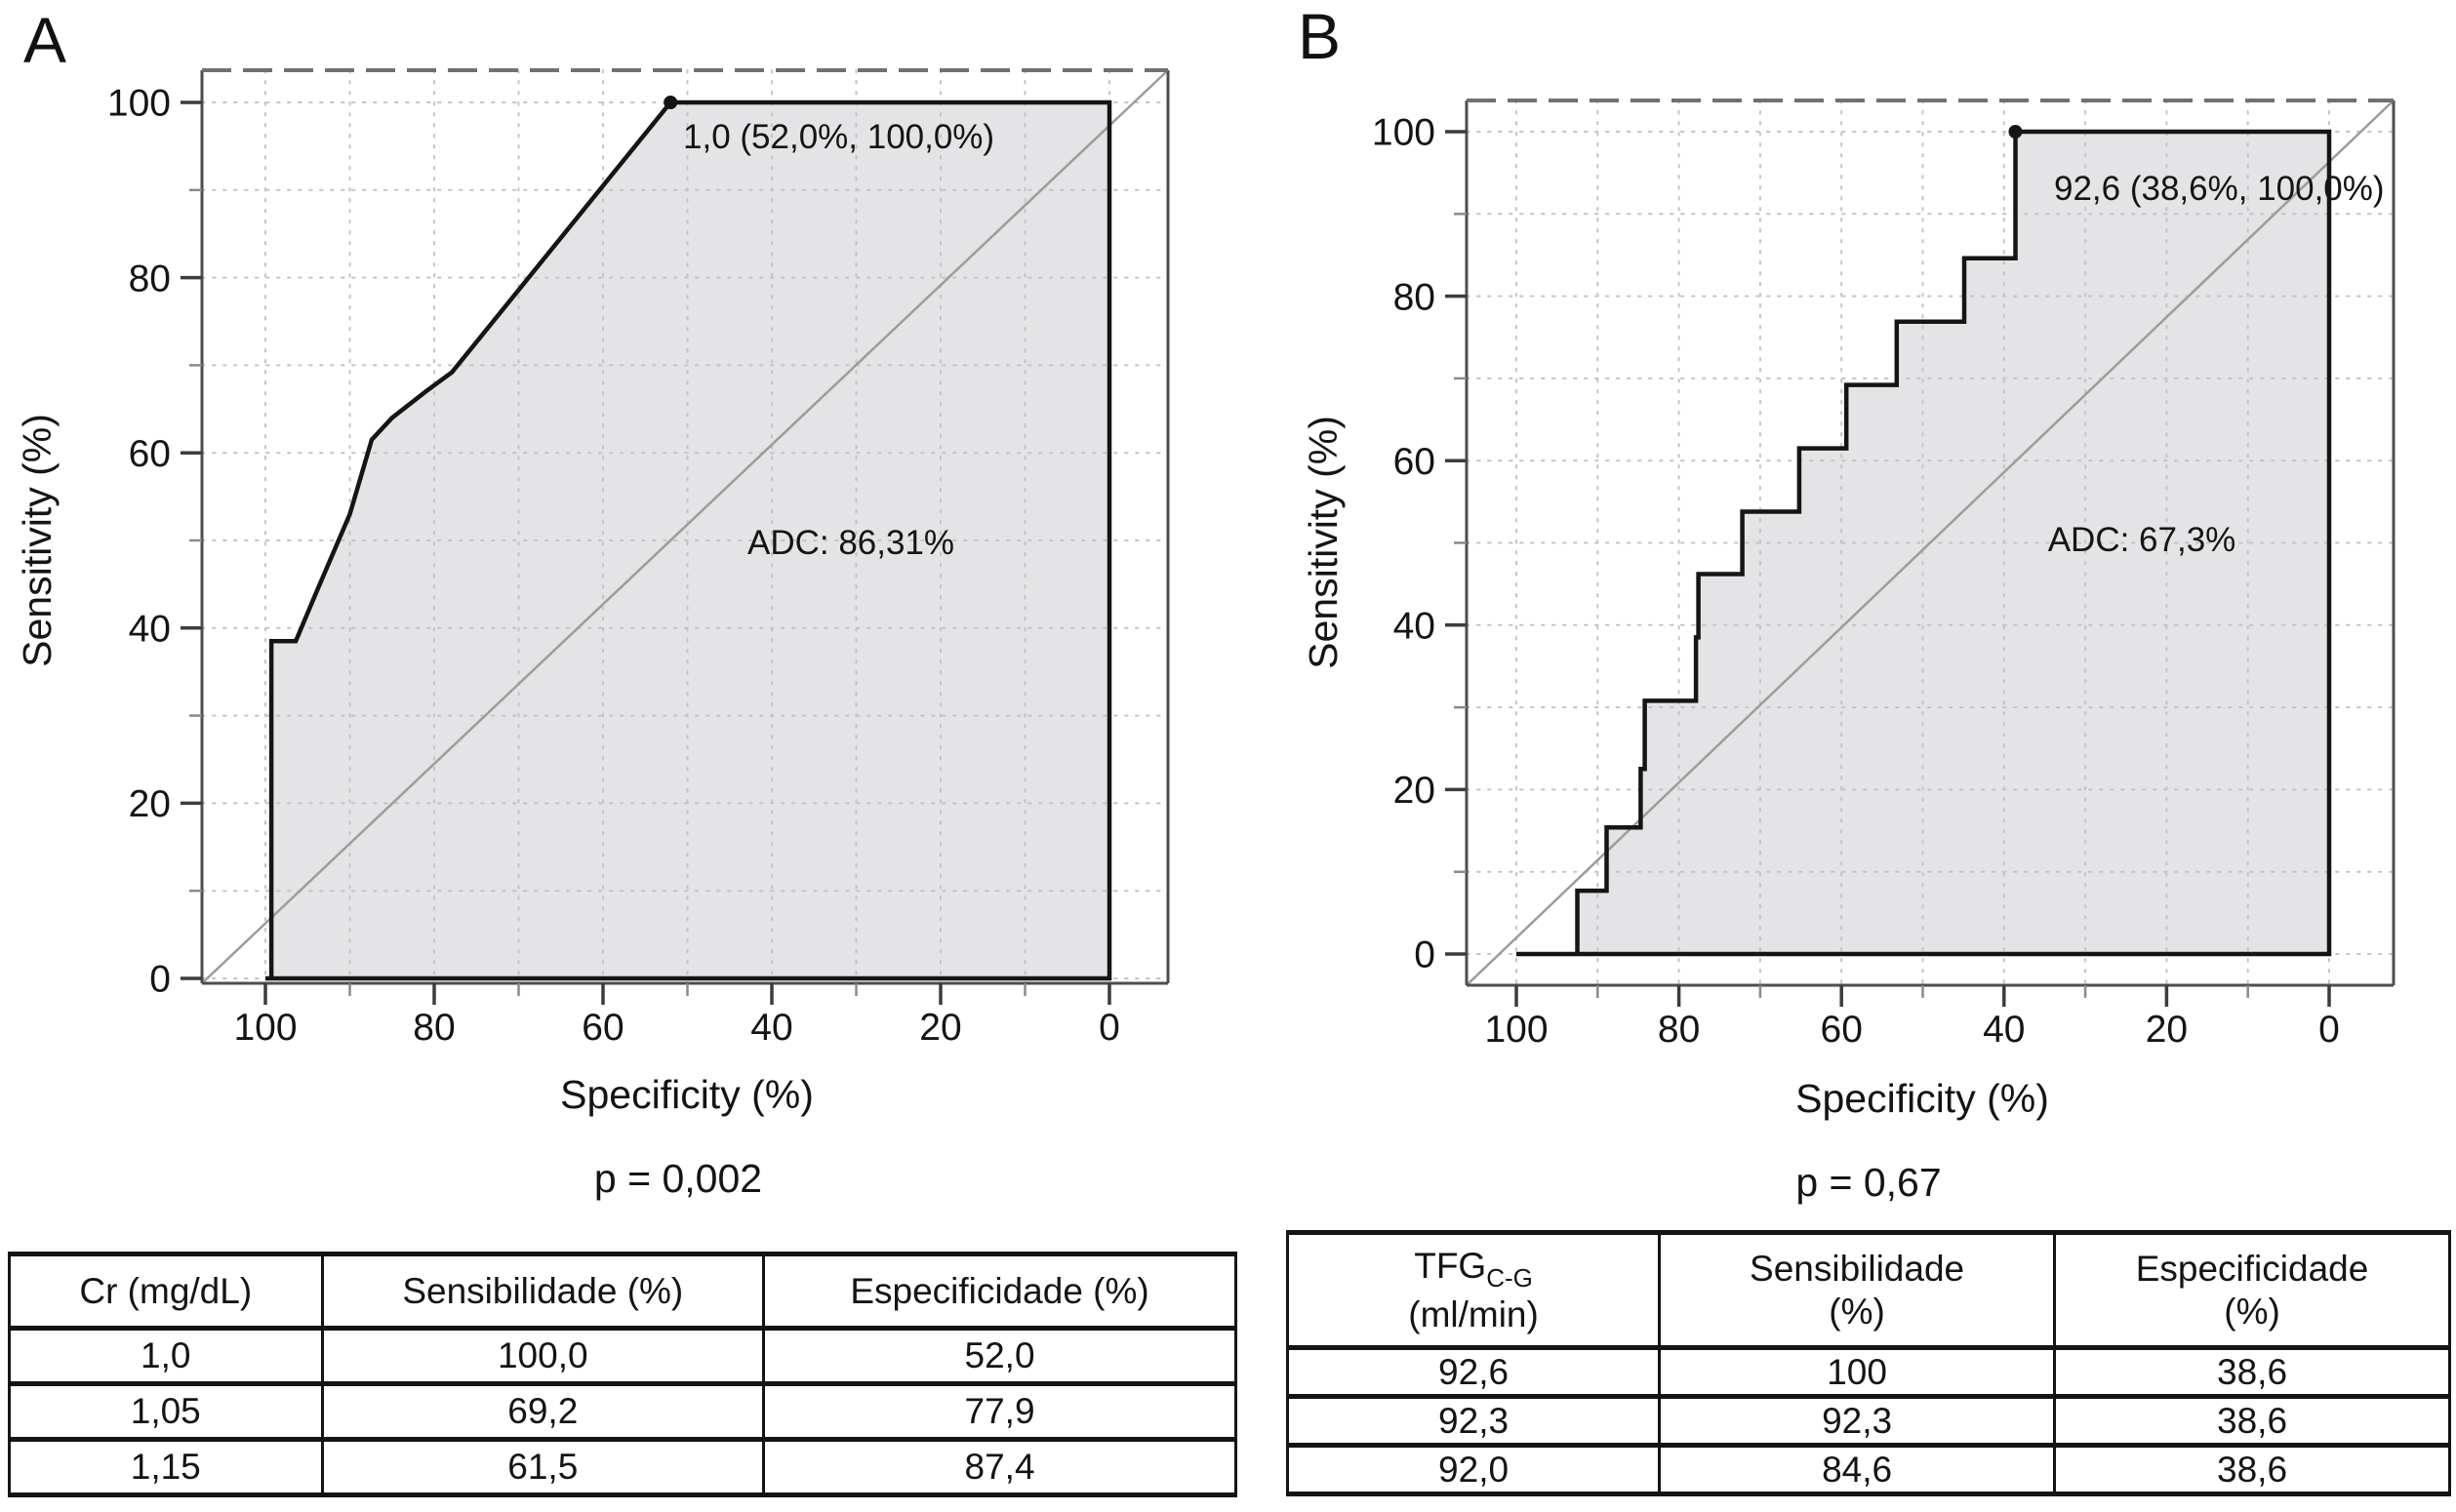  Describe the element at coordinates (850, 543) in the screenshot. I see `auc-label: ADC: 86,31%` at that location.